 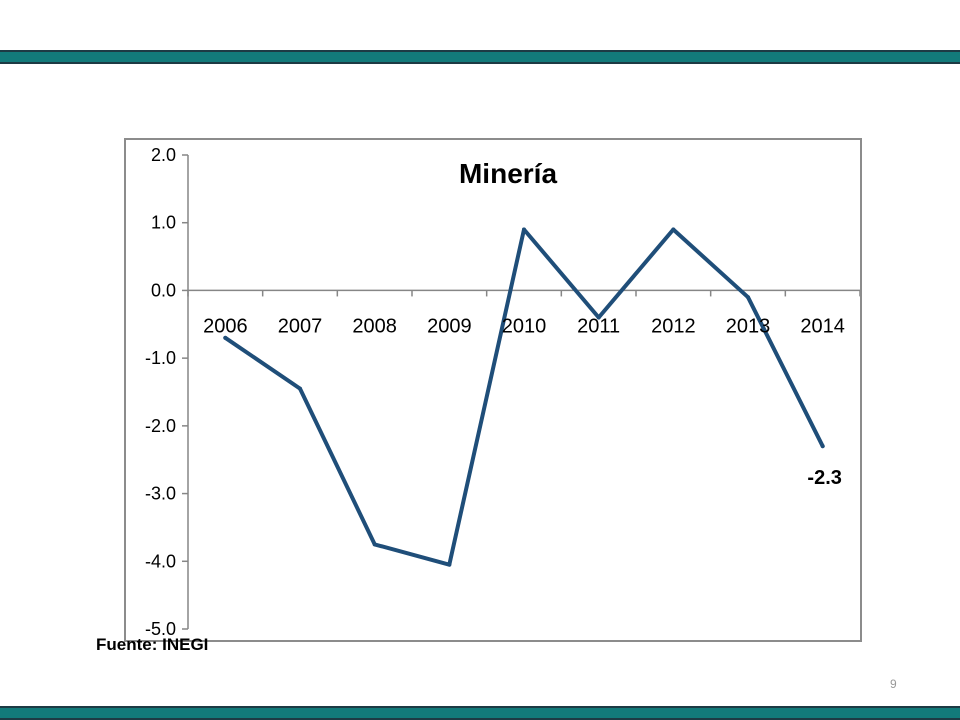 I want to click on page-number: 9, so click(x=893, y=684).